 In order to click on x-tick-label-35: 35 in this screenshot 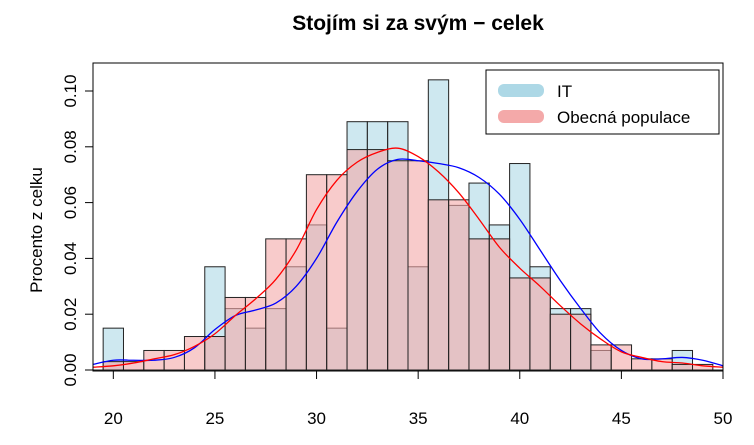, I will do `click(418, 418)`.